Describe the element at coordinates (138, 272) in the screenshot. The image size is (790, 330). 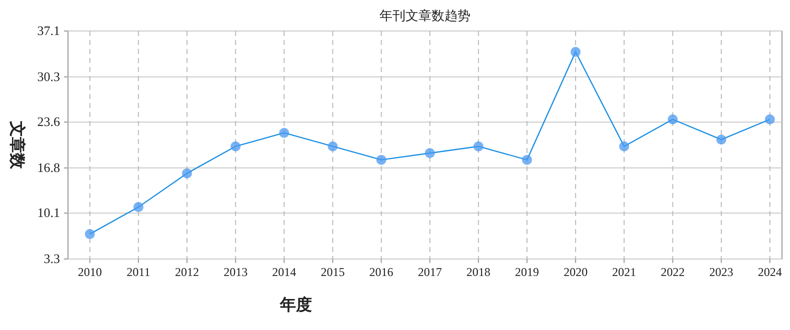
I see `x-tick-label: 2011` at that location.